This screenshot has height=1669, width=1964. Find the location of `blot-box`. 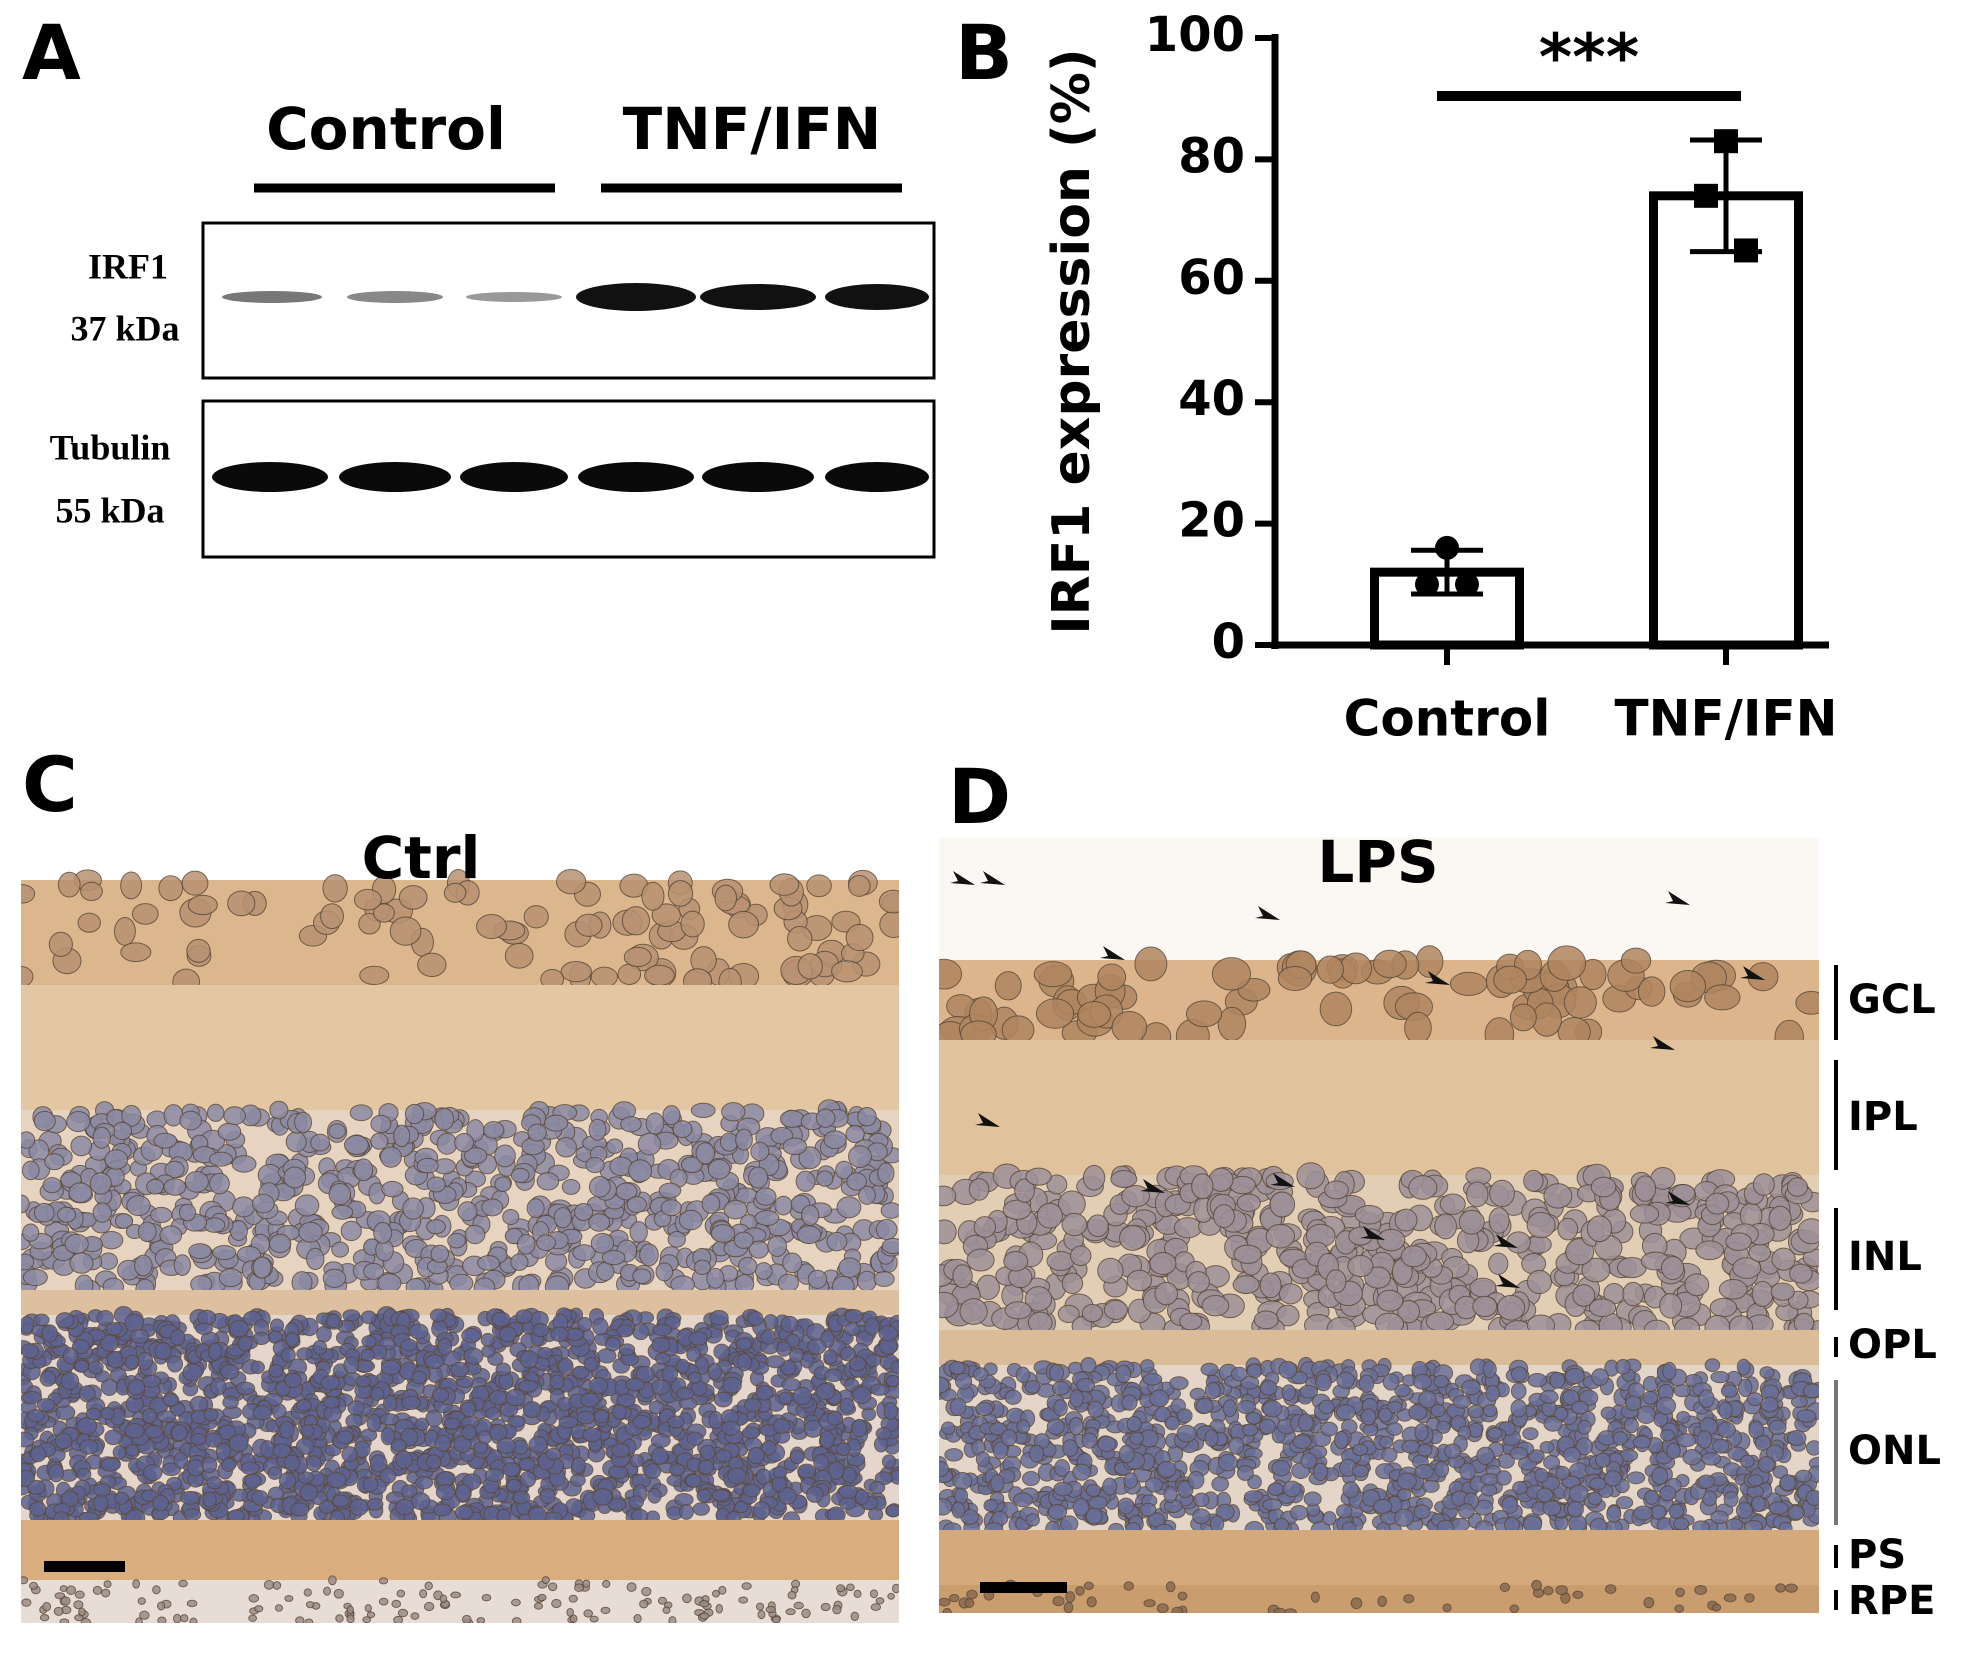

blot-box is located at coordinates (568, 300).